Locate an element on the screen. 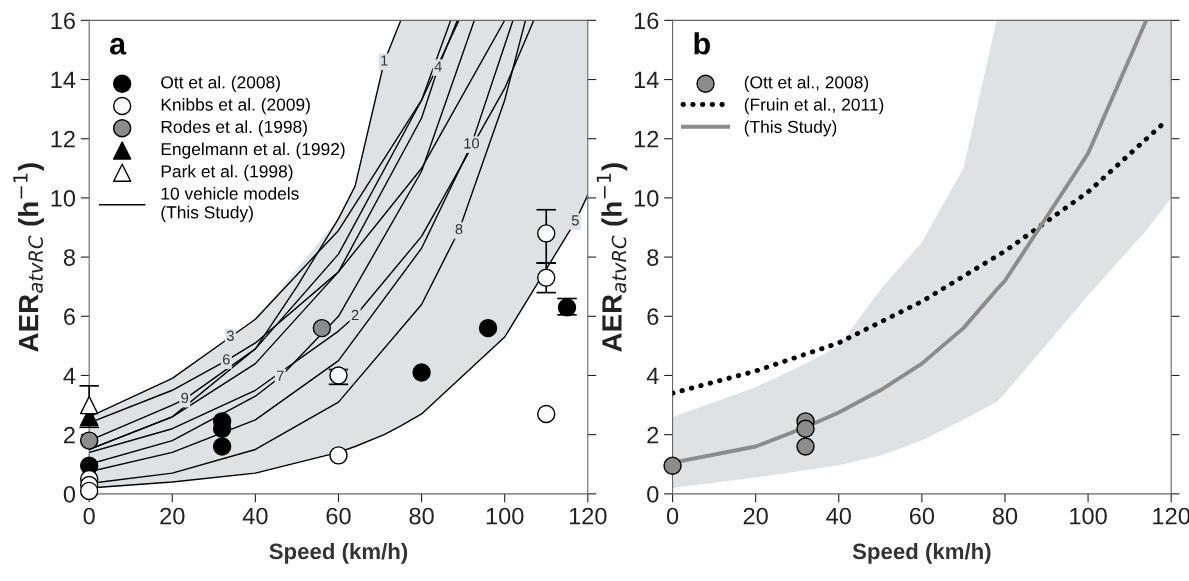  legend-label: (Ott et al., 2008) is located at coordinates (806, 83).